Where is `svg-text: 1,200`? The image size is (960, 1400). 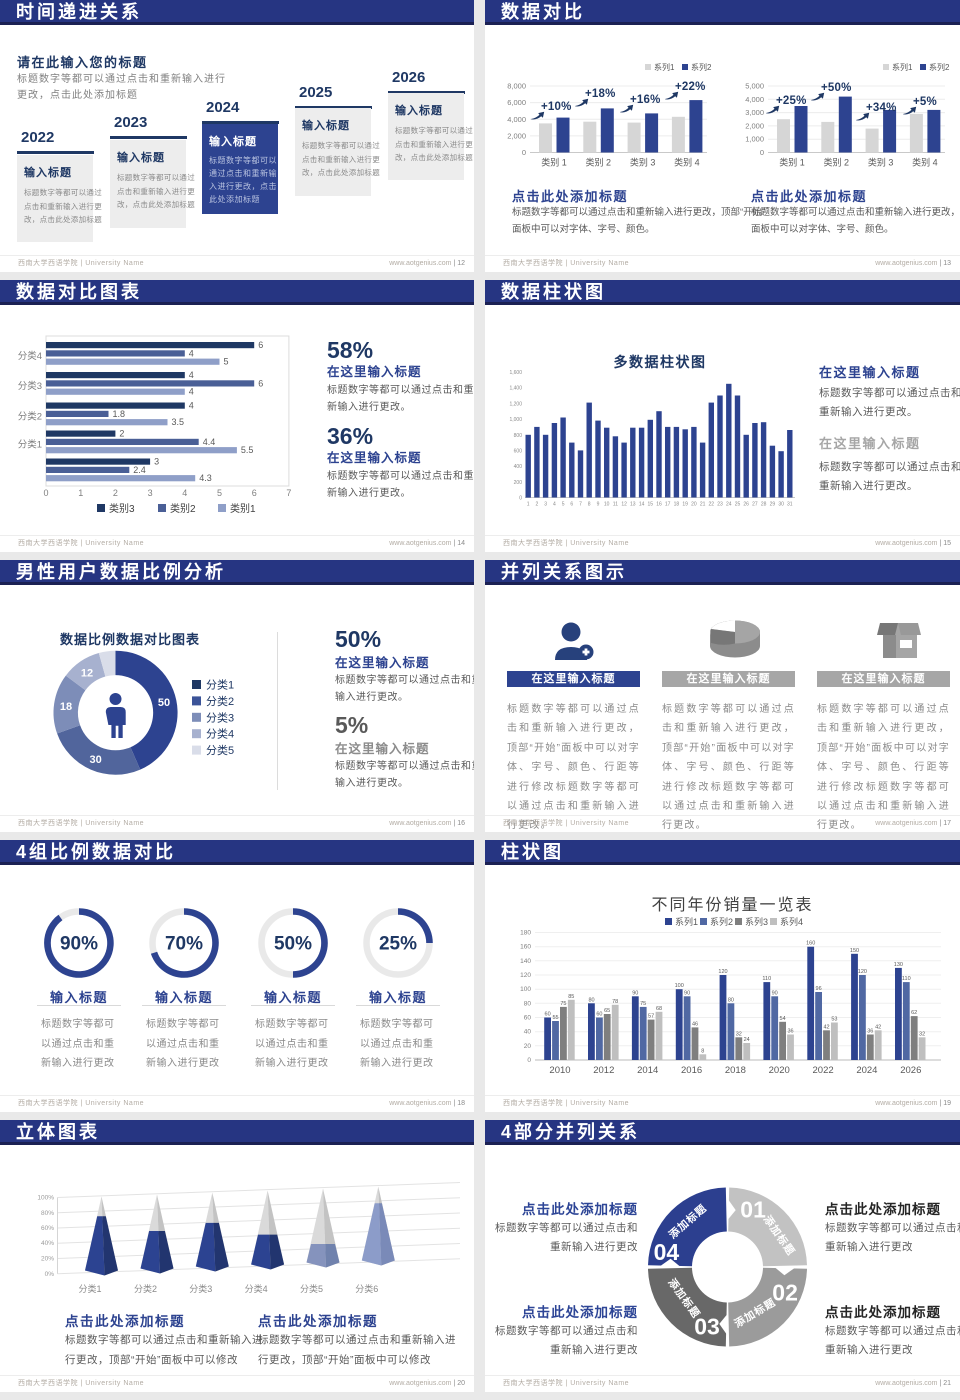
svg-text: 1,200 is located at coordinates (515, 404).